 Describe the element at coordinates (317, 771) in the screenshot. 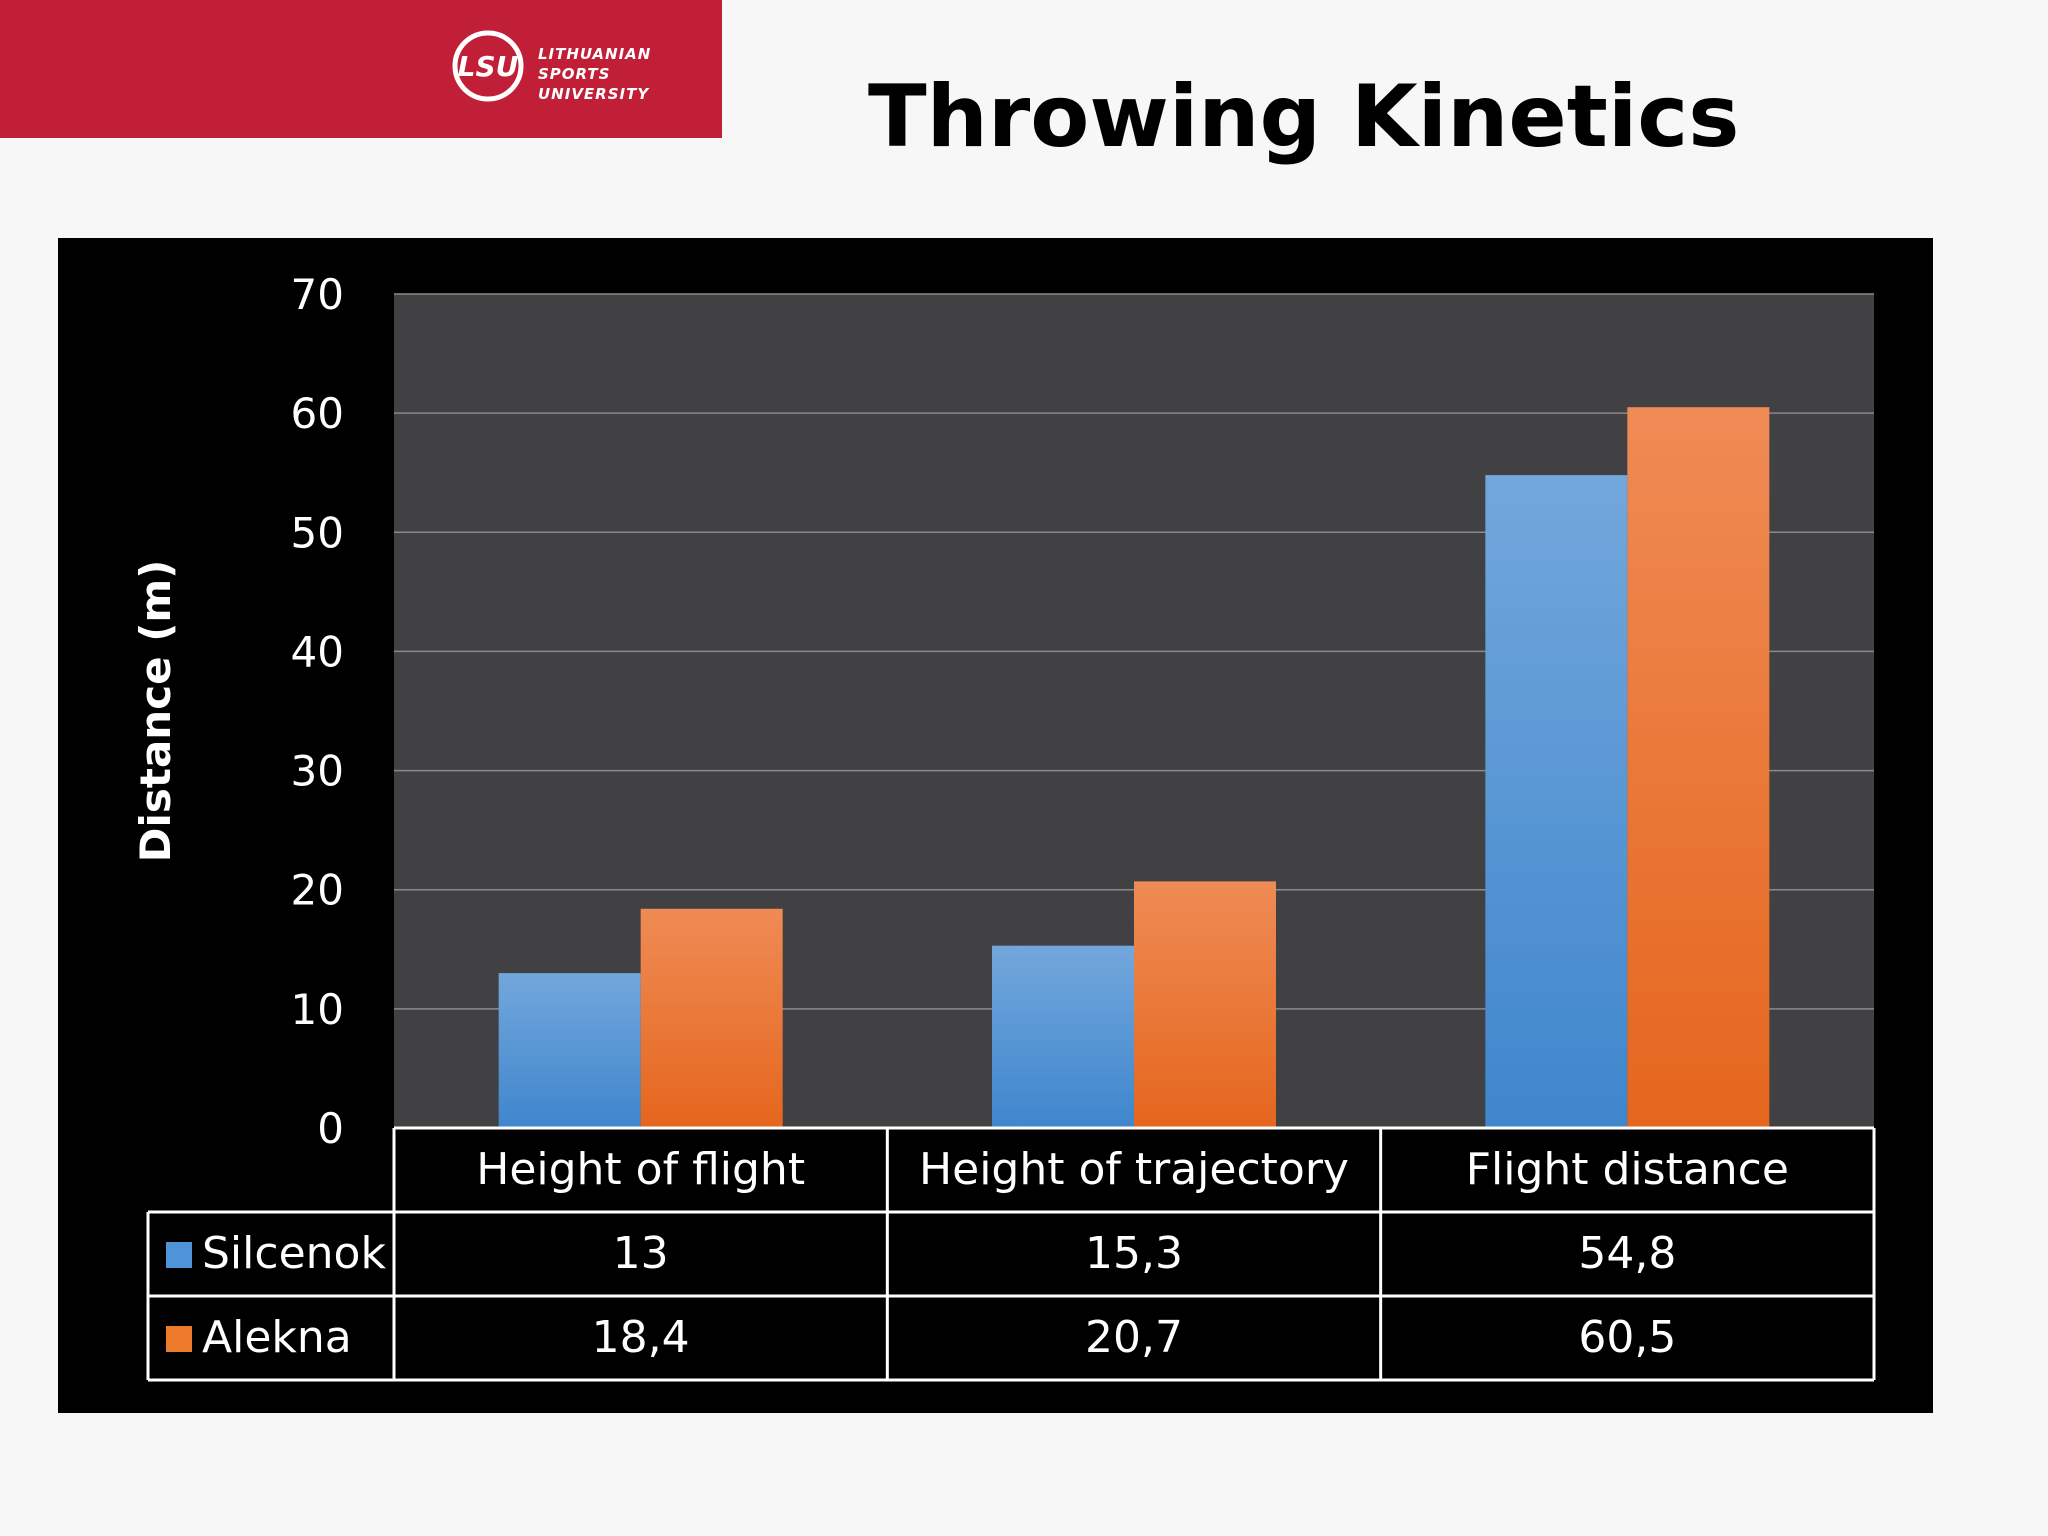

I see `y-tick-label: 30` at that location.